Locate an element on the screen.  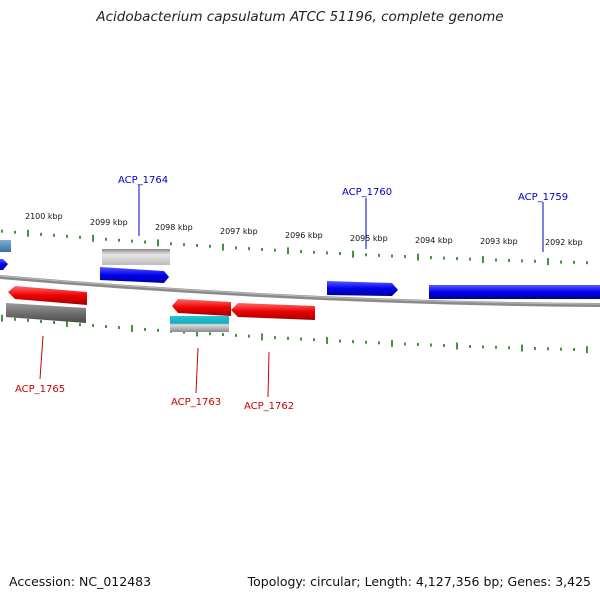
upper-tick-ring is located at coordinates (294, 247).